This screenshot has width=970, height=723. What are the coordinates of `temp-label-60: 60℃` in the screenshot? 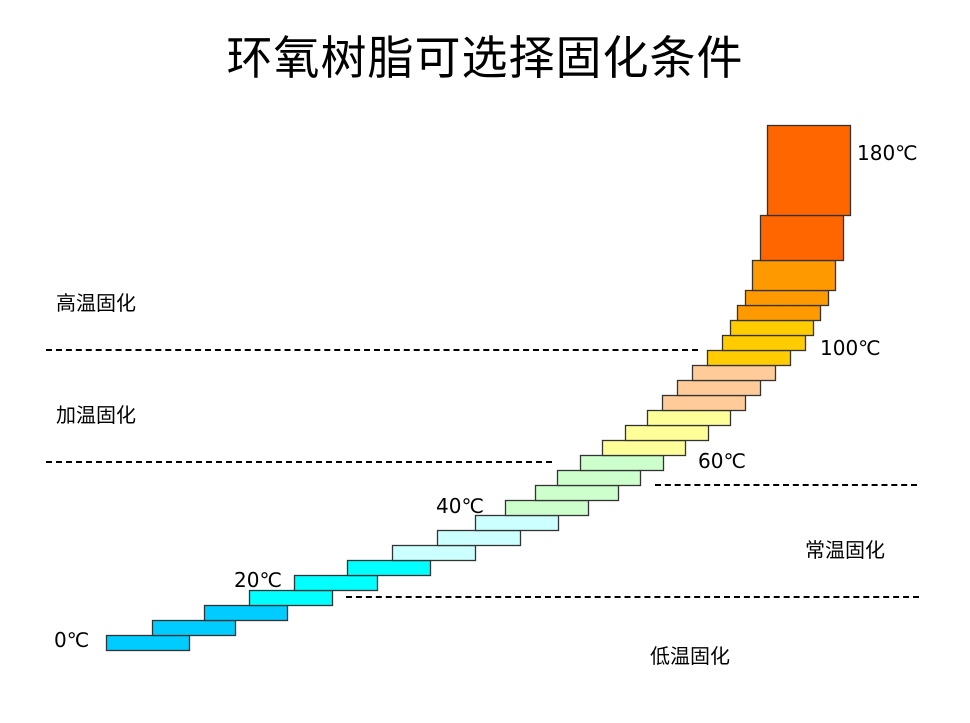 It's located at (722, 461).